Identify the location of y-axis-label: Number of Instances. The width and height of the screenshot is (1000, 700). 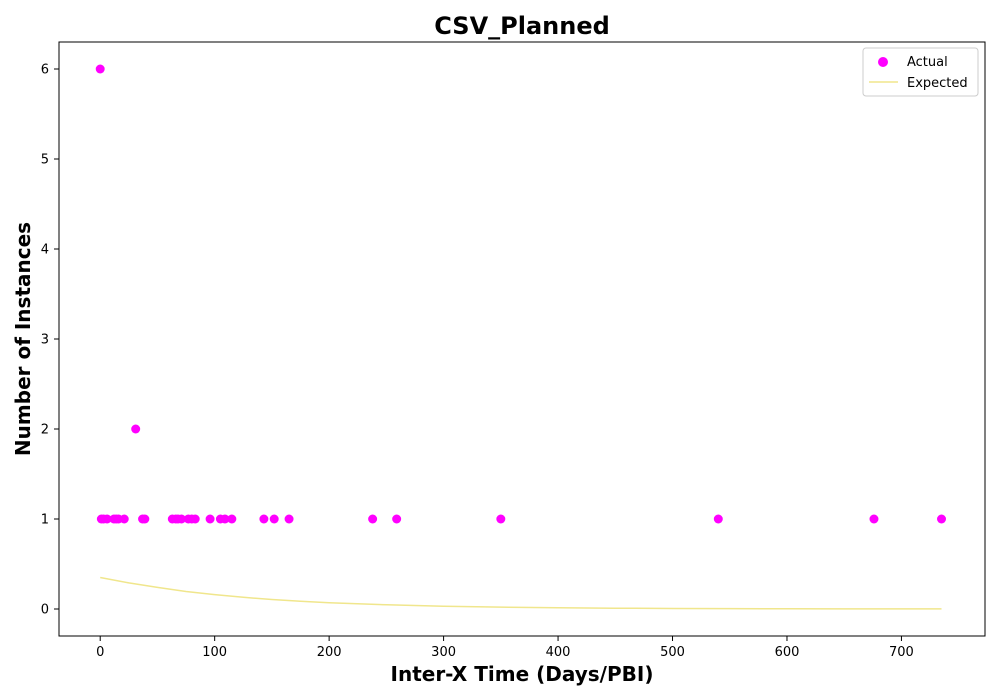
(23, 339).